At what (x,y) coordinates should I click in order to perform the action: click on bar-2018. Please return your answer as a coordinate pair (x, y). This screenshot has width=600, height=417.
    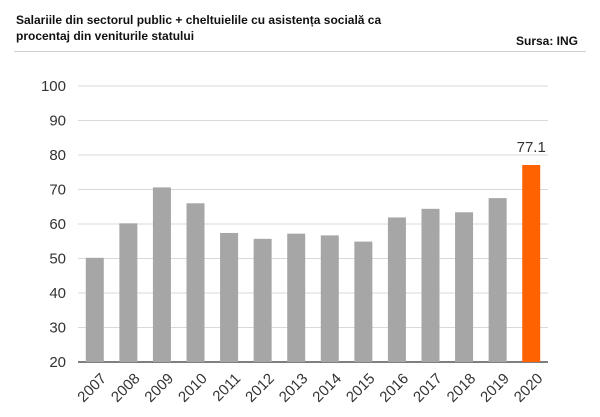
    Looking at the image, I should click on (464, 287).